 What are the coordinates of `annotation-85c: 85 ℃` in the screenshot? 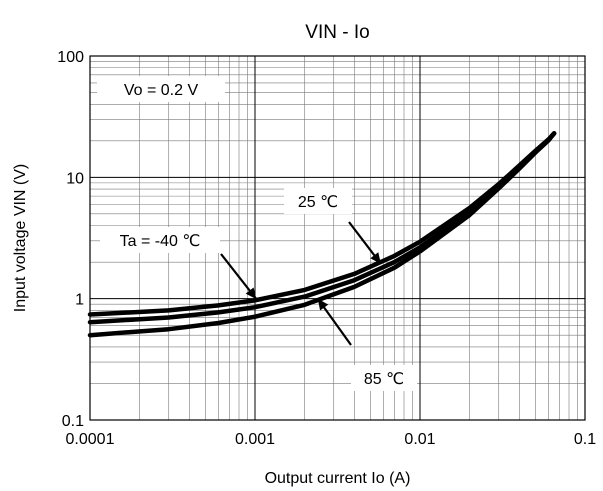 It's located at (384, 379).